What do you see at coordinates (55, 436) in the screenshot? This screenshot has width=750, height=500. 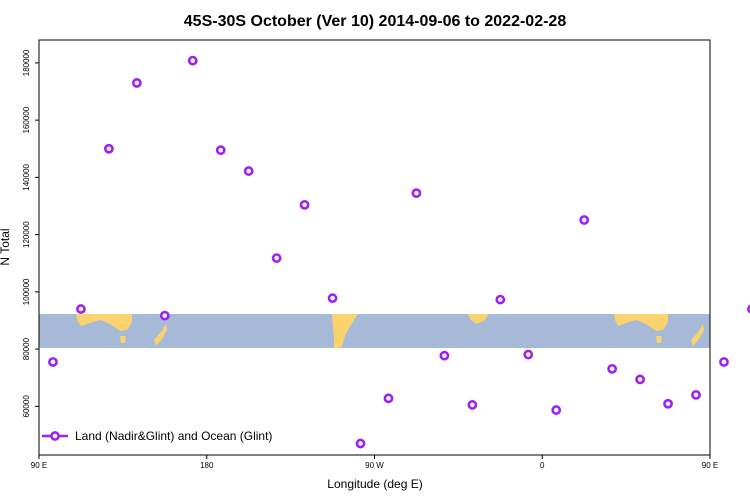 I see `legend-marker` at bounding box center [55, 436].